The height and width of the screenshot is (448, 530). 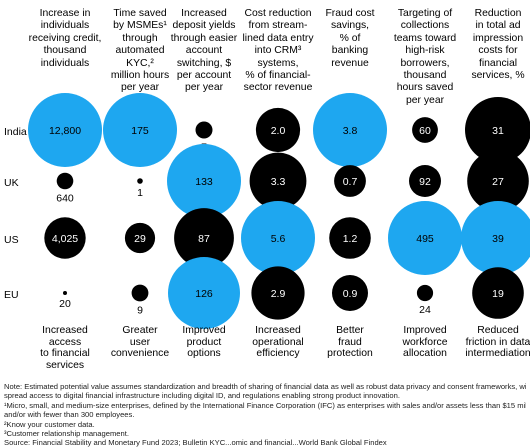 What do you see at coordinates (65, 13) in the screenshot?
I see `column-header-line: Increase in` at bounding box center [65, 13].